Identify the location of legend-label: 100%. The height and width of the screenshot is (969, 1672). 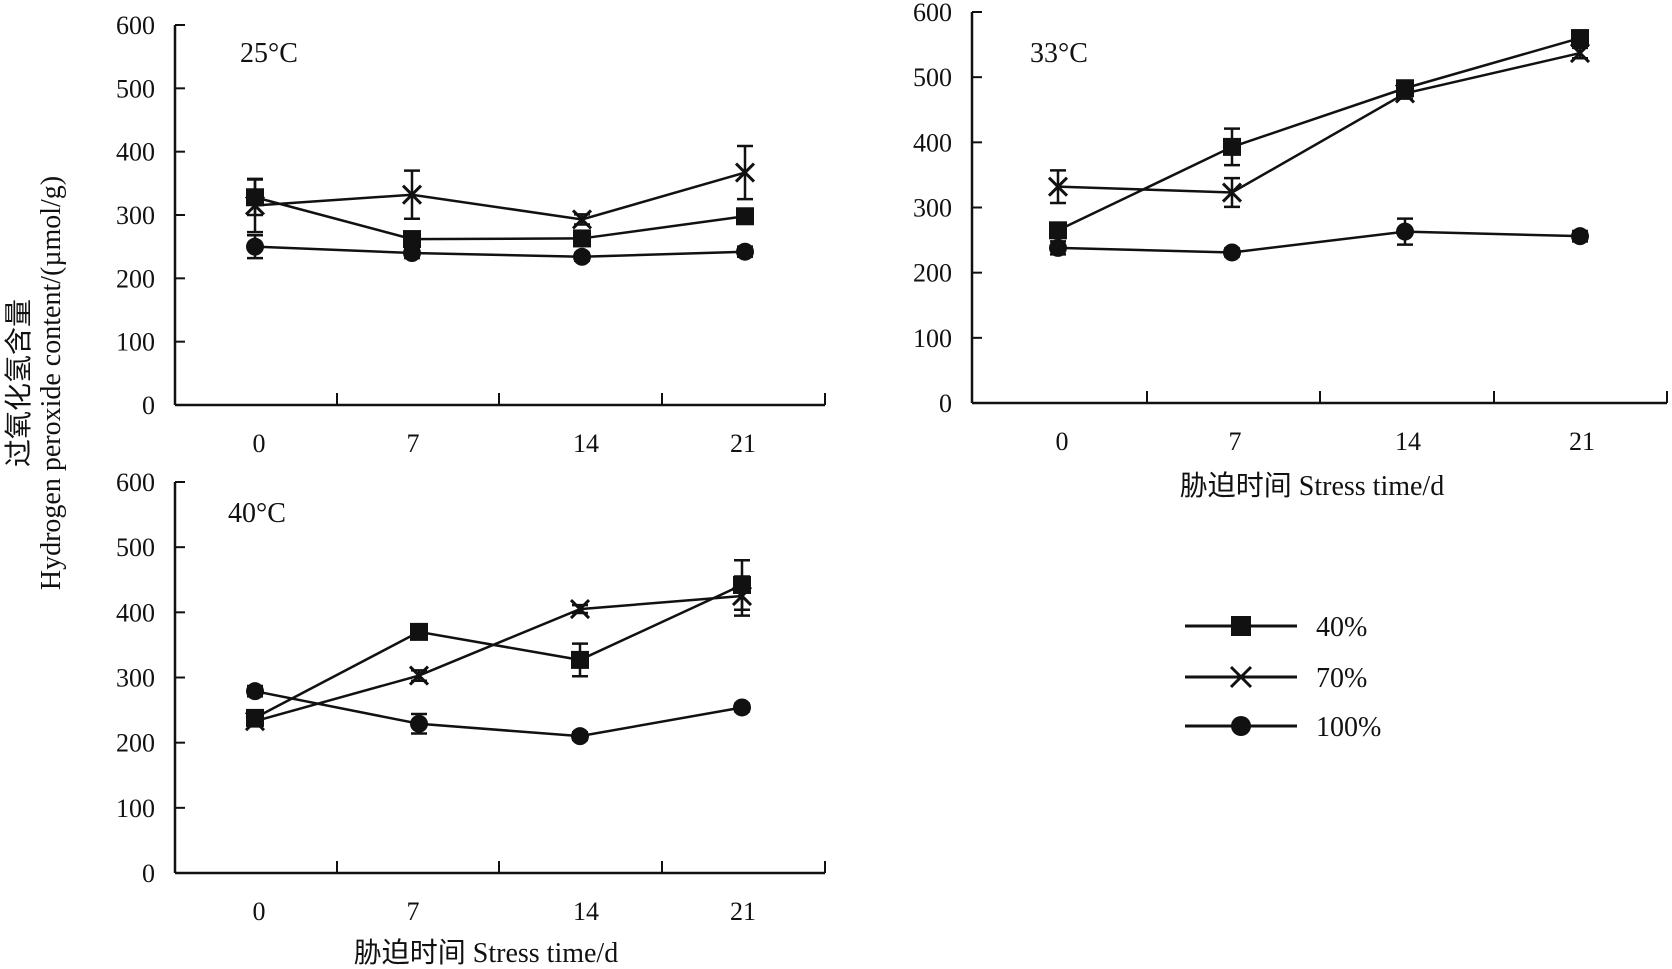
(1348, 727).